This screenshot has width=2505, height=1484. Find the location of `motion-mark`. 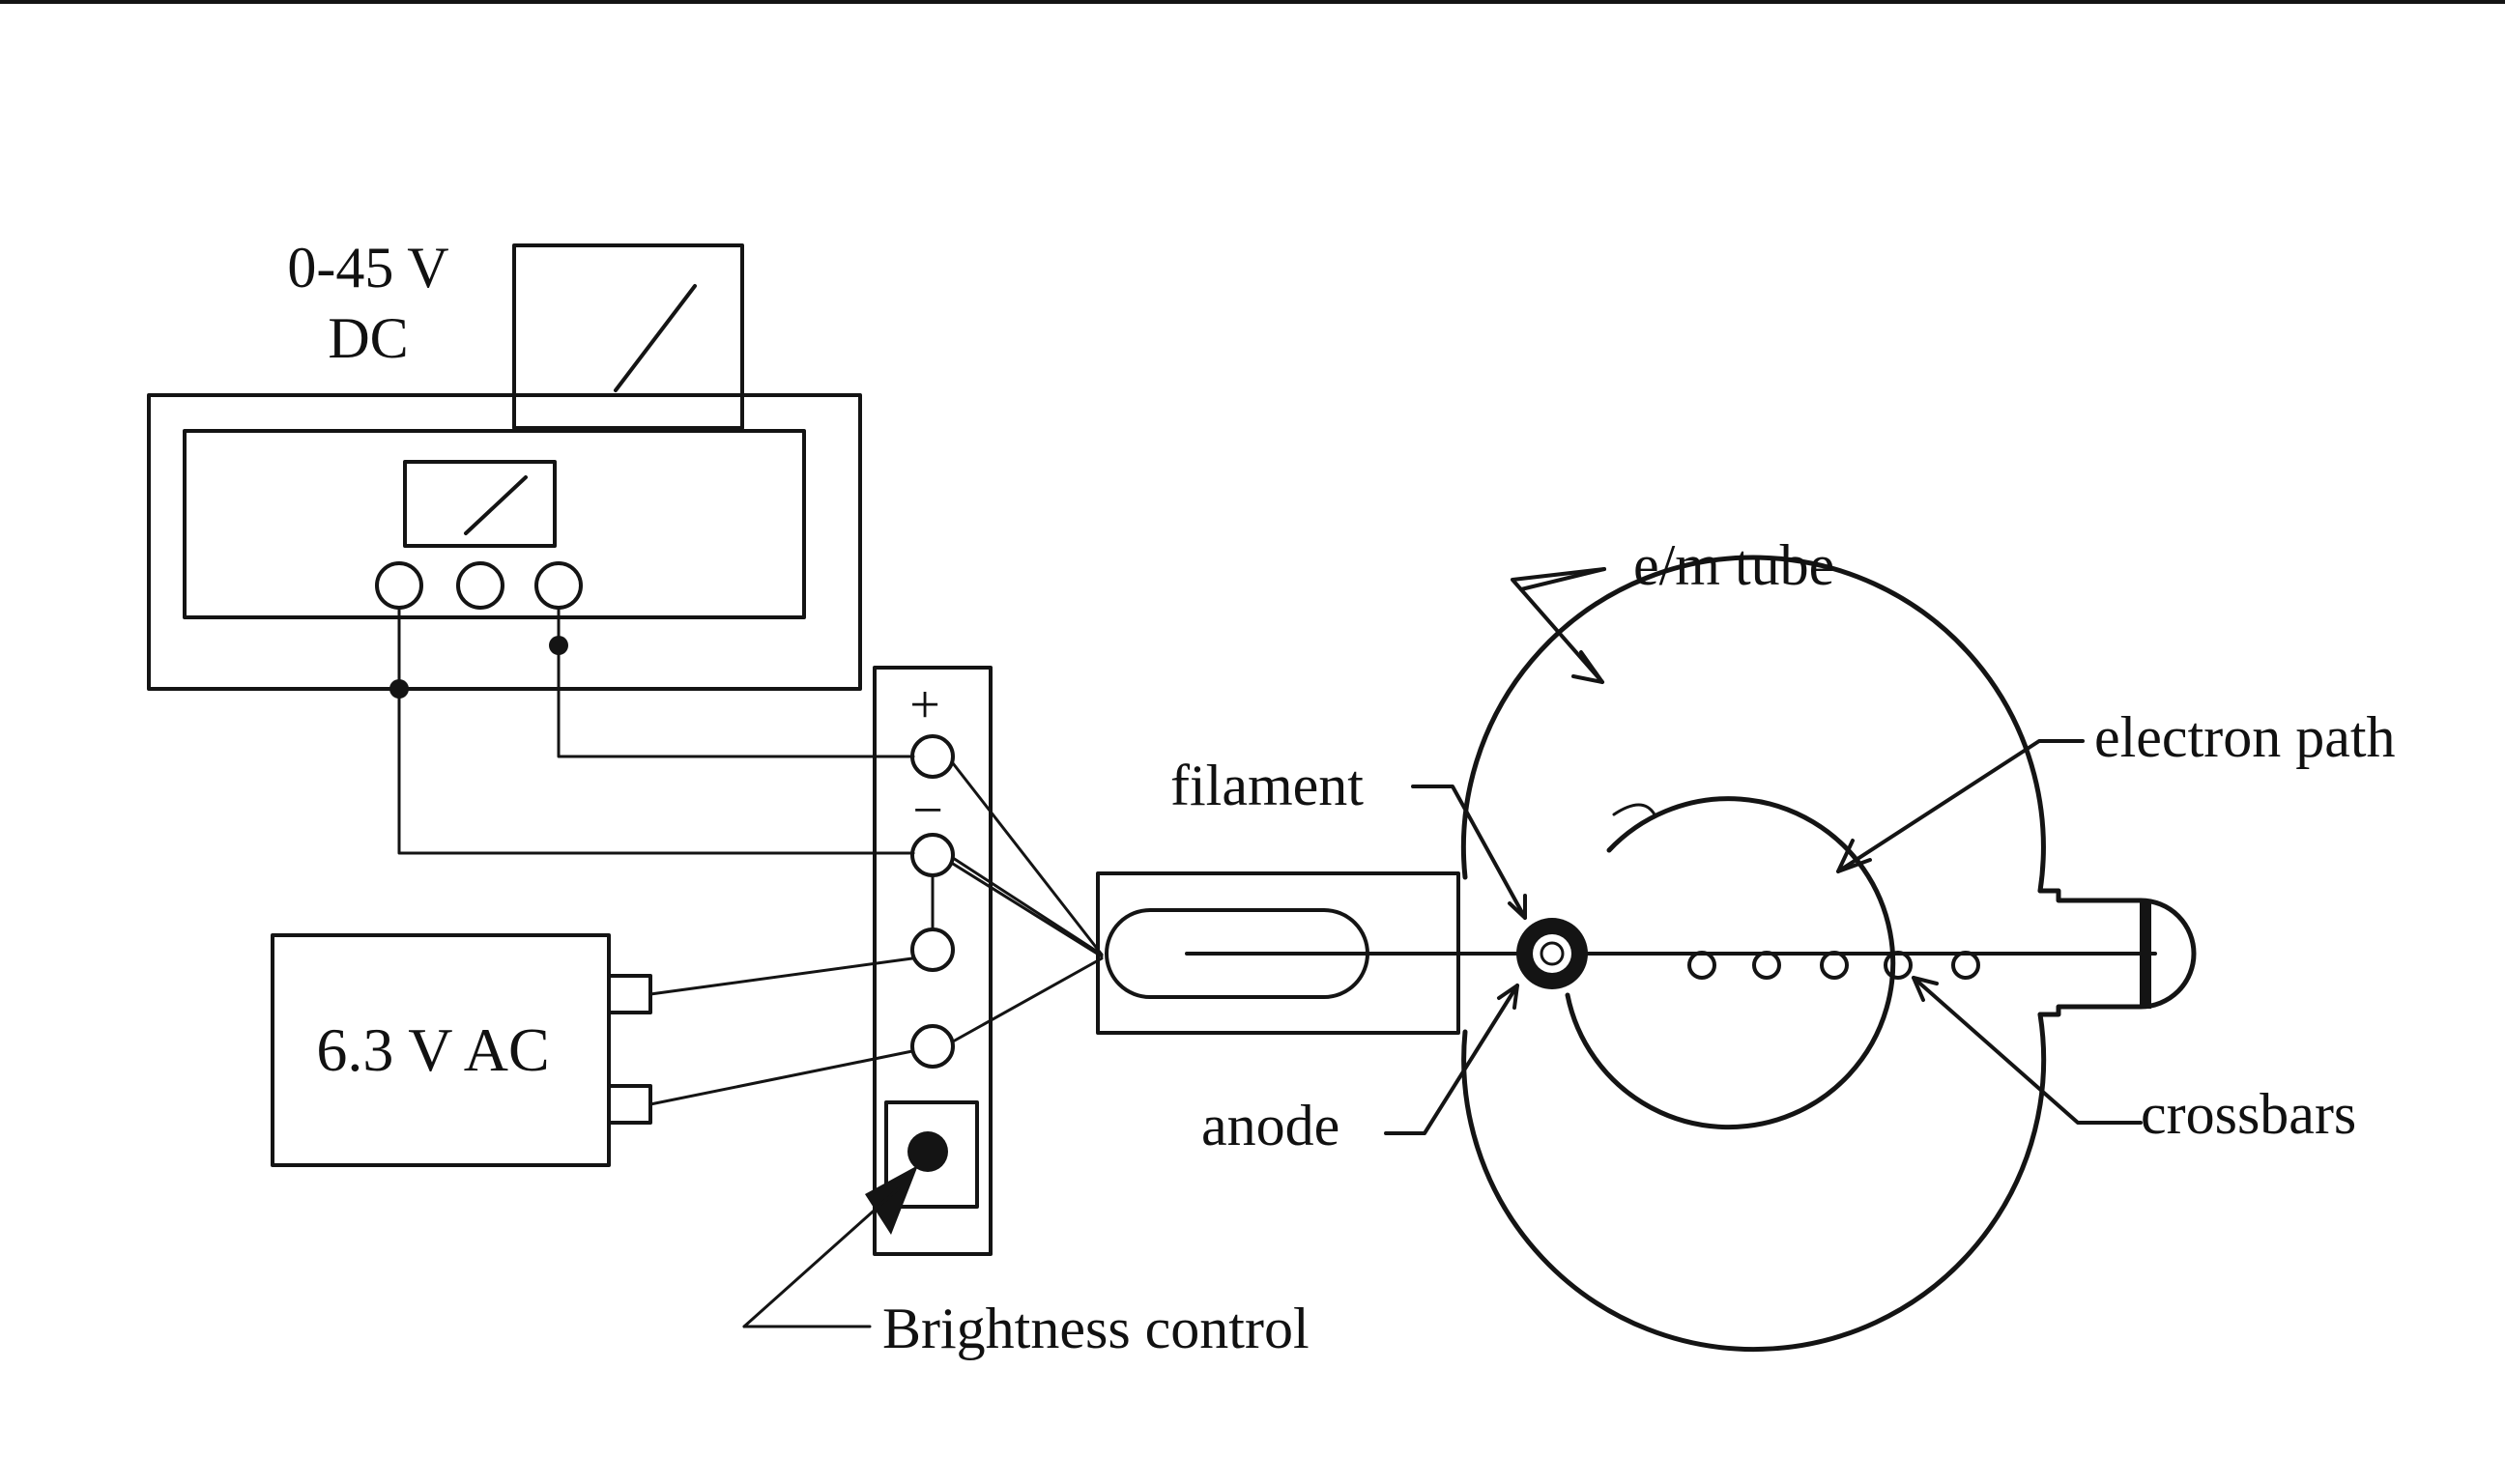

motion-mark is located at coordinates (1634, 809).